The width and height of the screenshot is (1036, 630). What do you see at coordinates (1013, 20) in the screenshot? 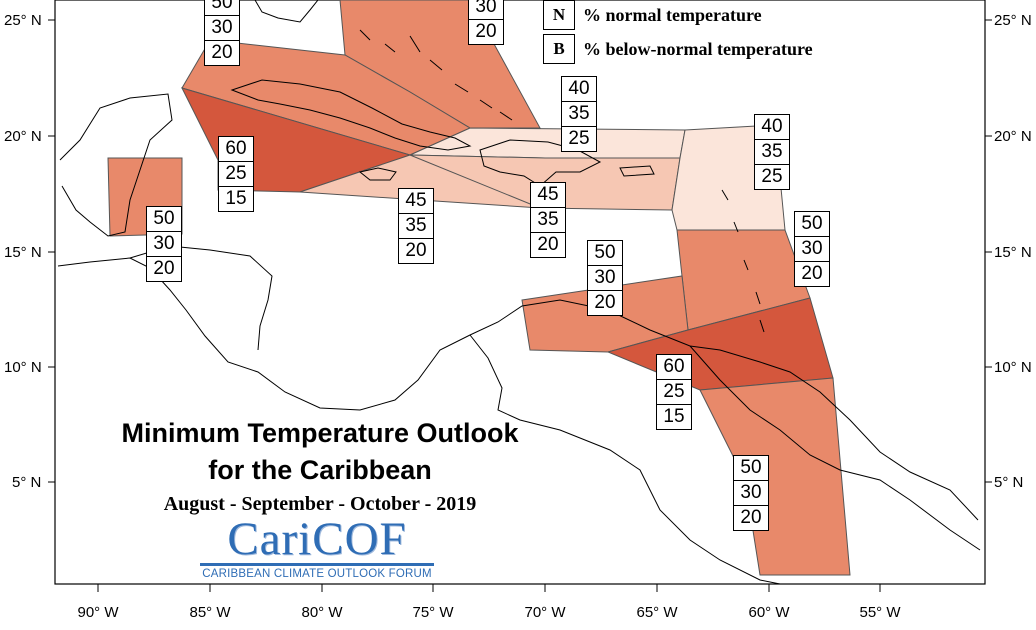
I see `lat-label-25-right: 25° N` at bounding box center [1013, 20].